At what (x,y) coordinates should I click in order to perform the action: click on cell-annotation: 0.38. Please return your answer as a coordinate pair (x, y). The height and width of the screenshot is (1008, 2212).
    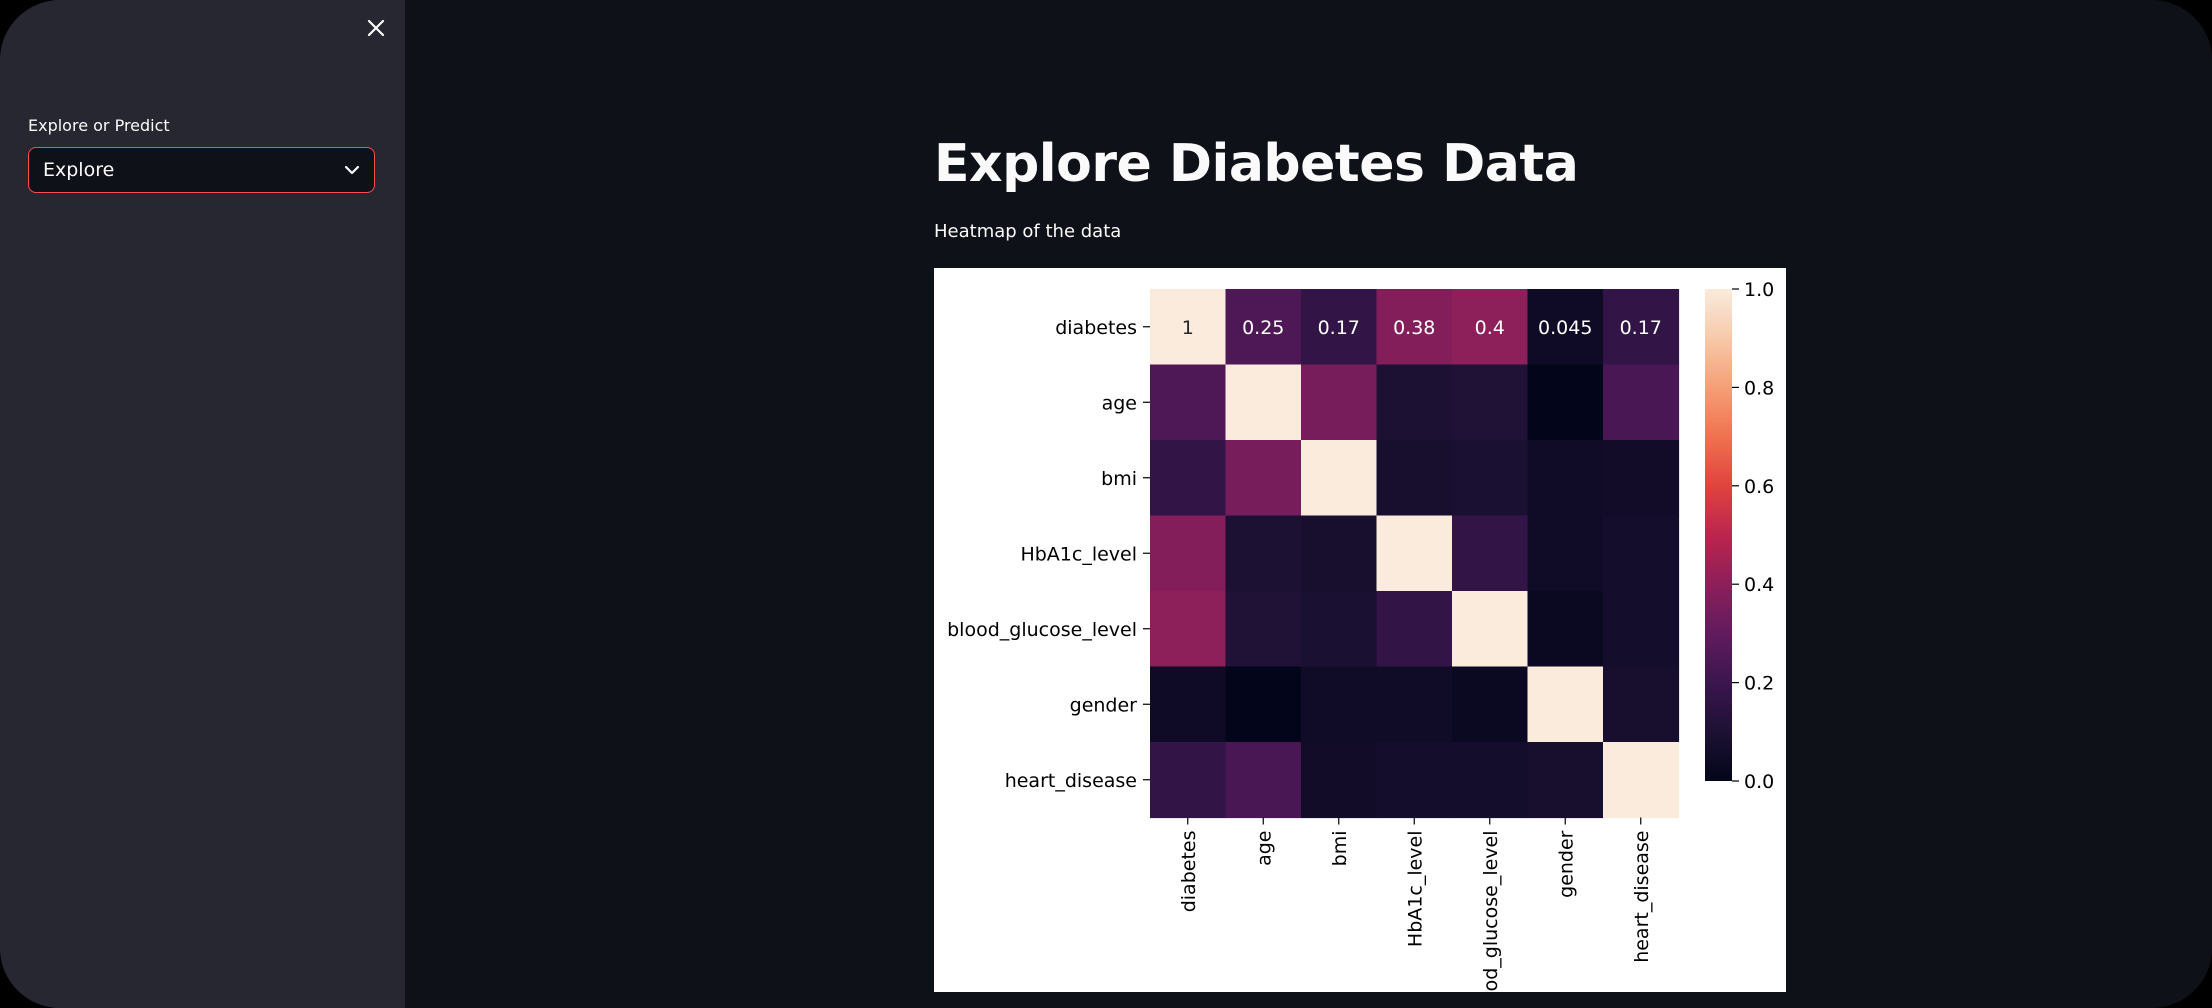
    Looking at the image, I should click on (1414, 328).